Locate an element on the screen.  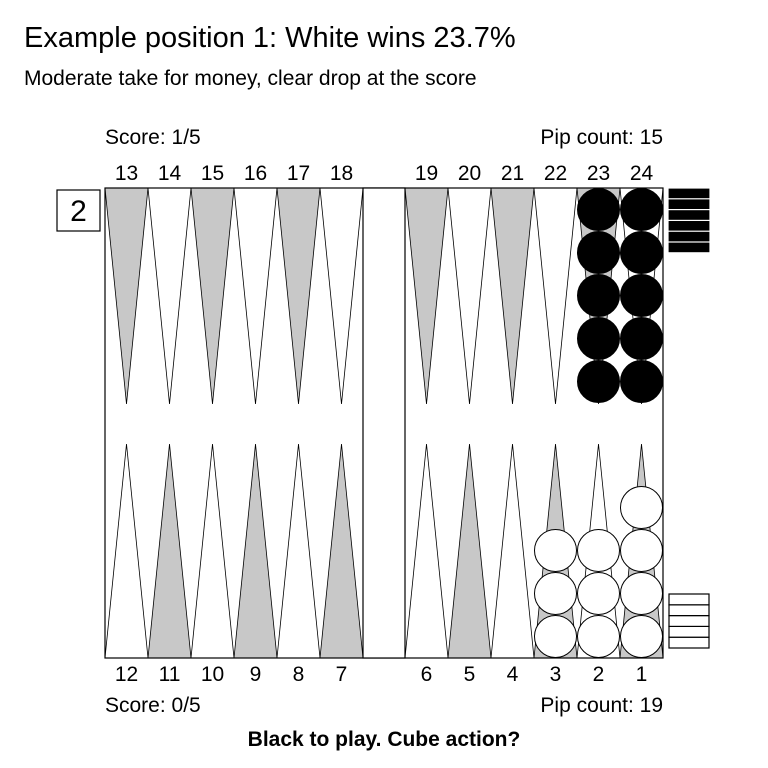
borne-off-trays is located at coordinates (689, 418).